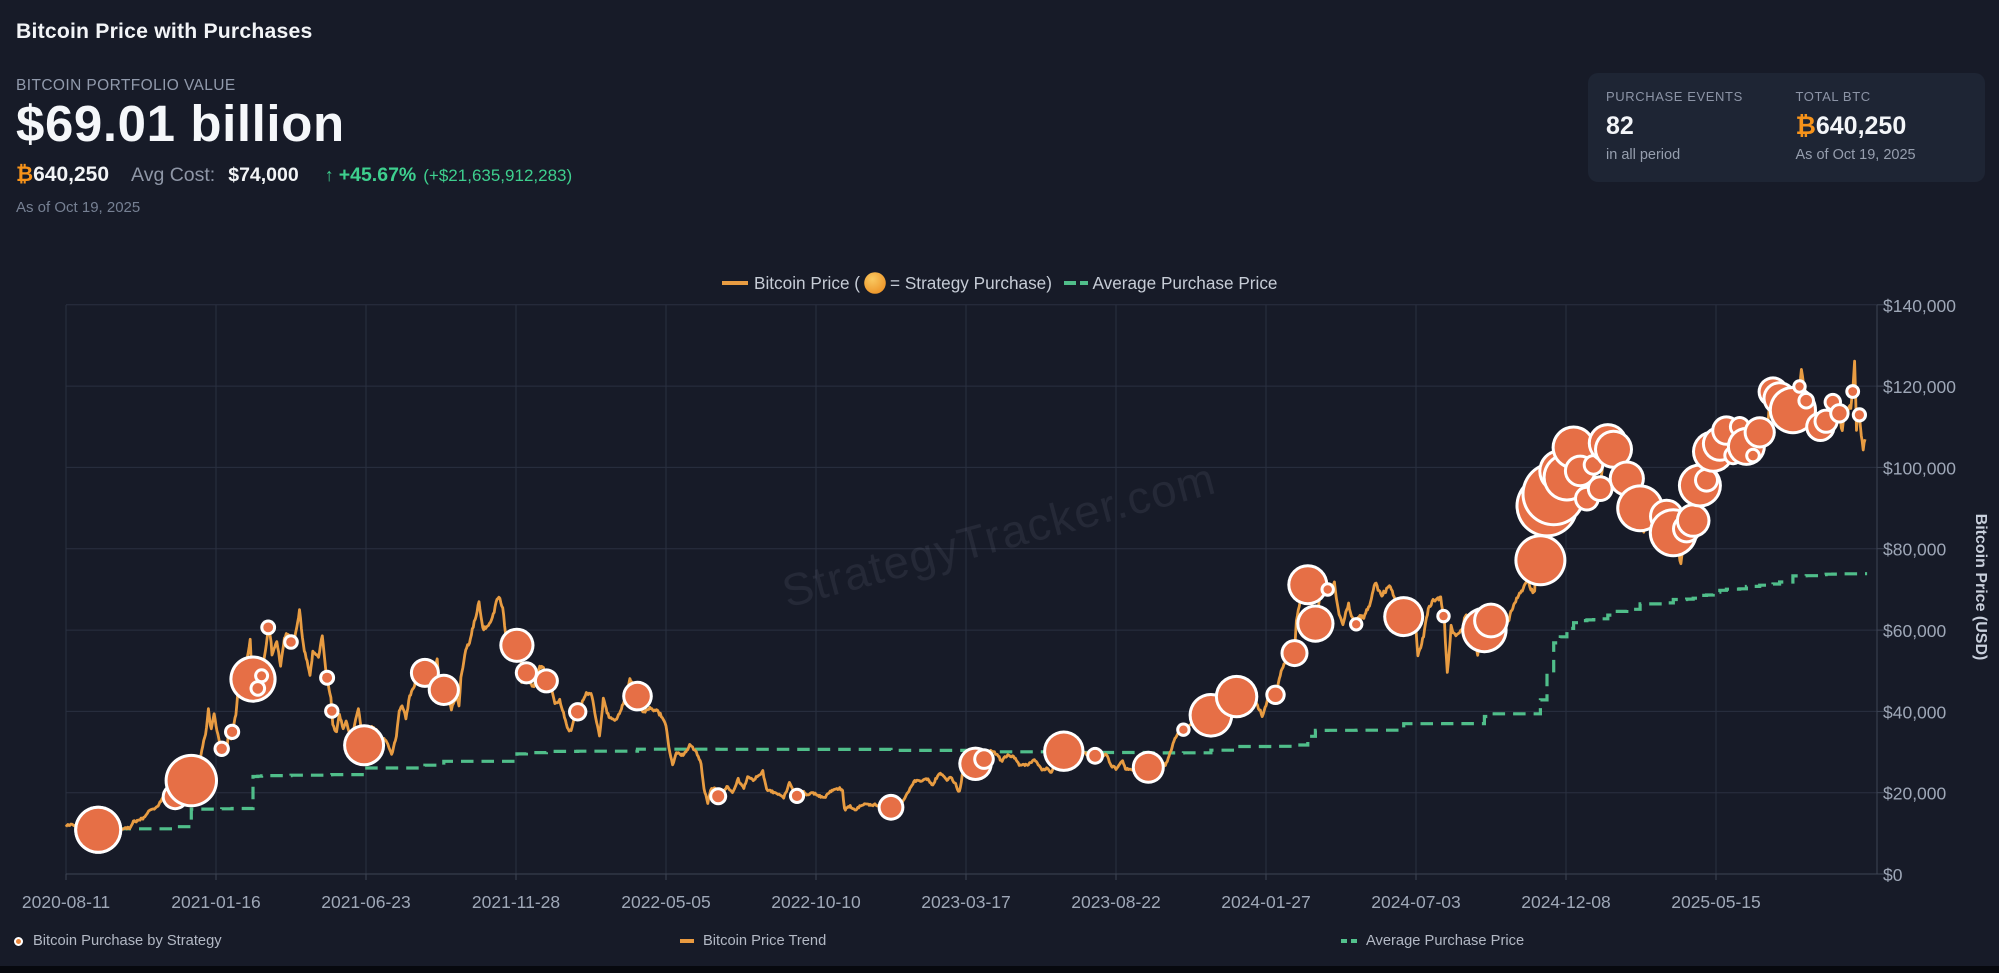 The image size is (1999, 973). Describe the element at coordinates (1266, 902) in the screenshot. I see `svg-text: 2024-01-27` at that location.